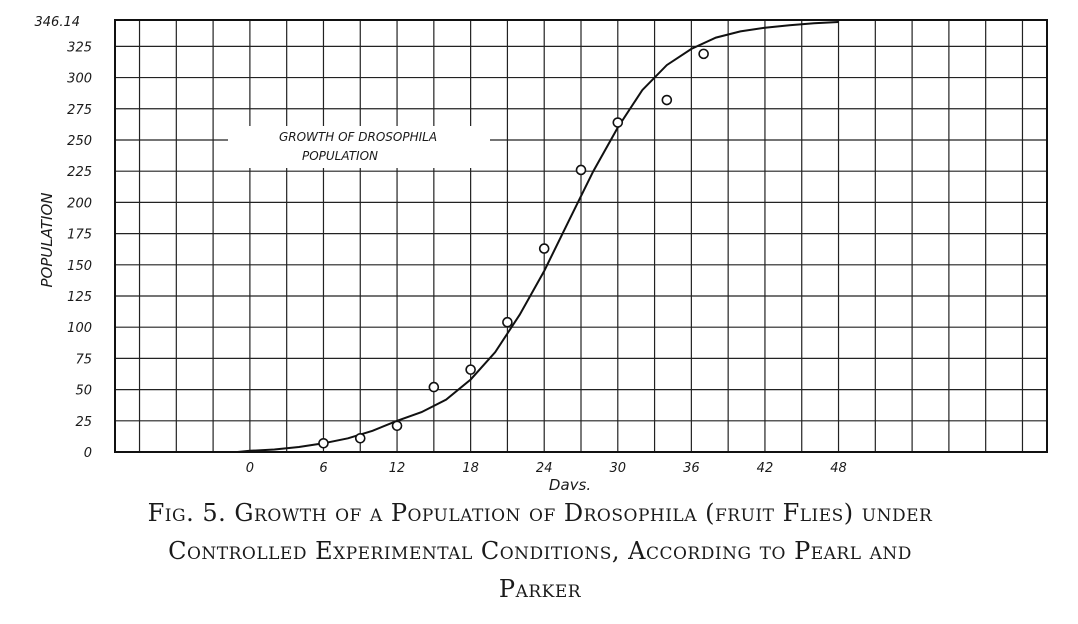 This screenshot has height=624, width=1078. Describe the element at coordinates (79, 328) in the screenshot. I see `y-tick-label: 100` at that location.